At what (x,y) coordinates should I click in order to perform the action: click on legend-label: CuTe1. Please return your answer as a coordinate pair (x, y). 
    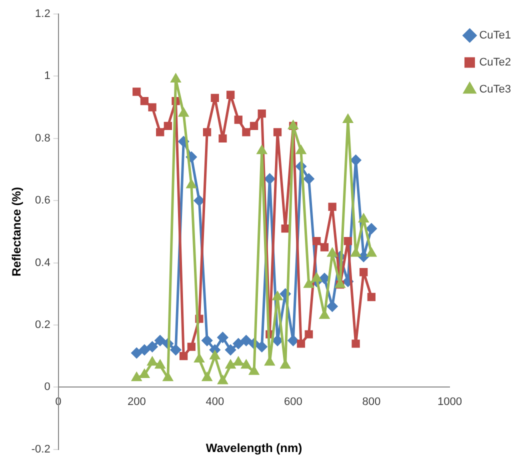
    Looking at the image, I should click on (495, 36).